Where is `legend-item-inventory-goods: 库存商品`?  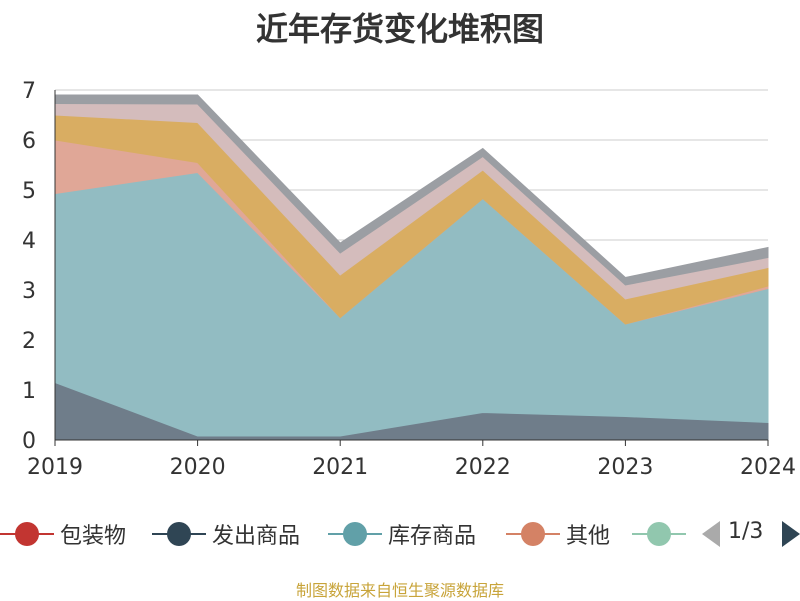
legend-item-inventory-goods: 库存商品 is located at coordinates (402, 534).